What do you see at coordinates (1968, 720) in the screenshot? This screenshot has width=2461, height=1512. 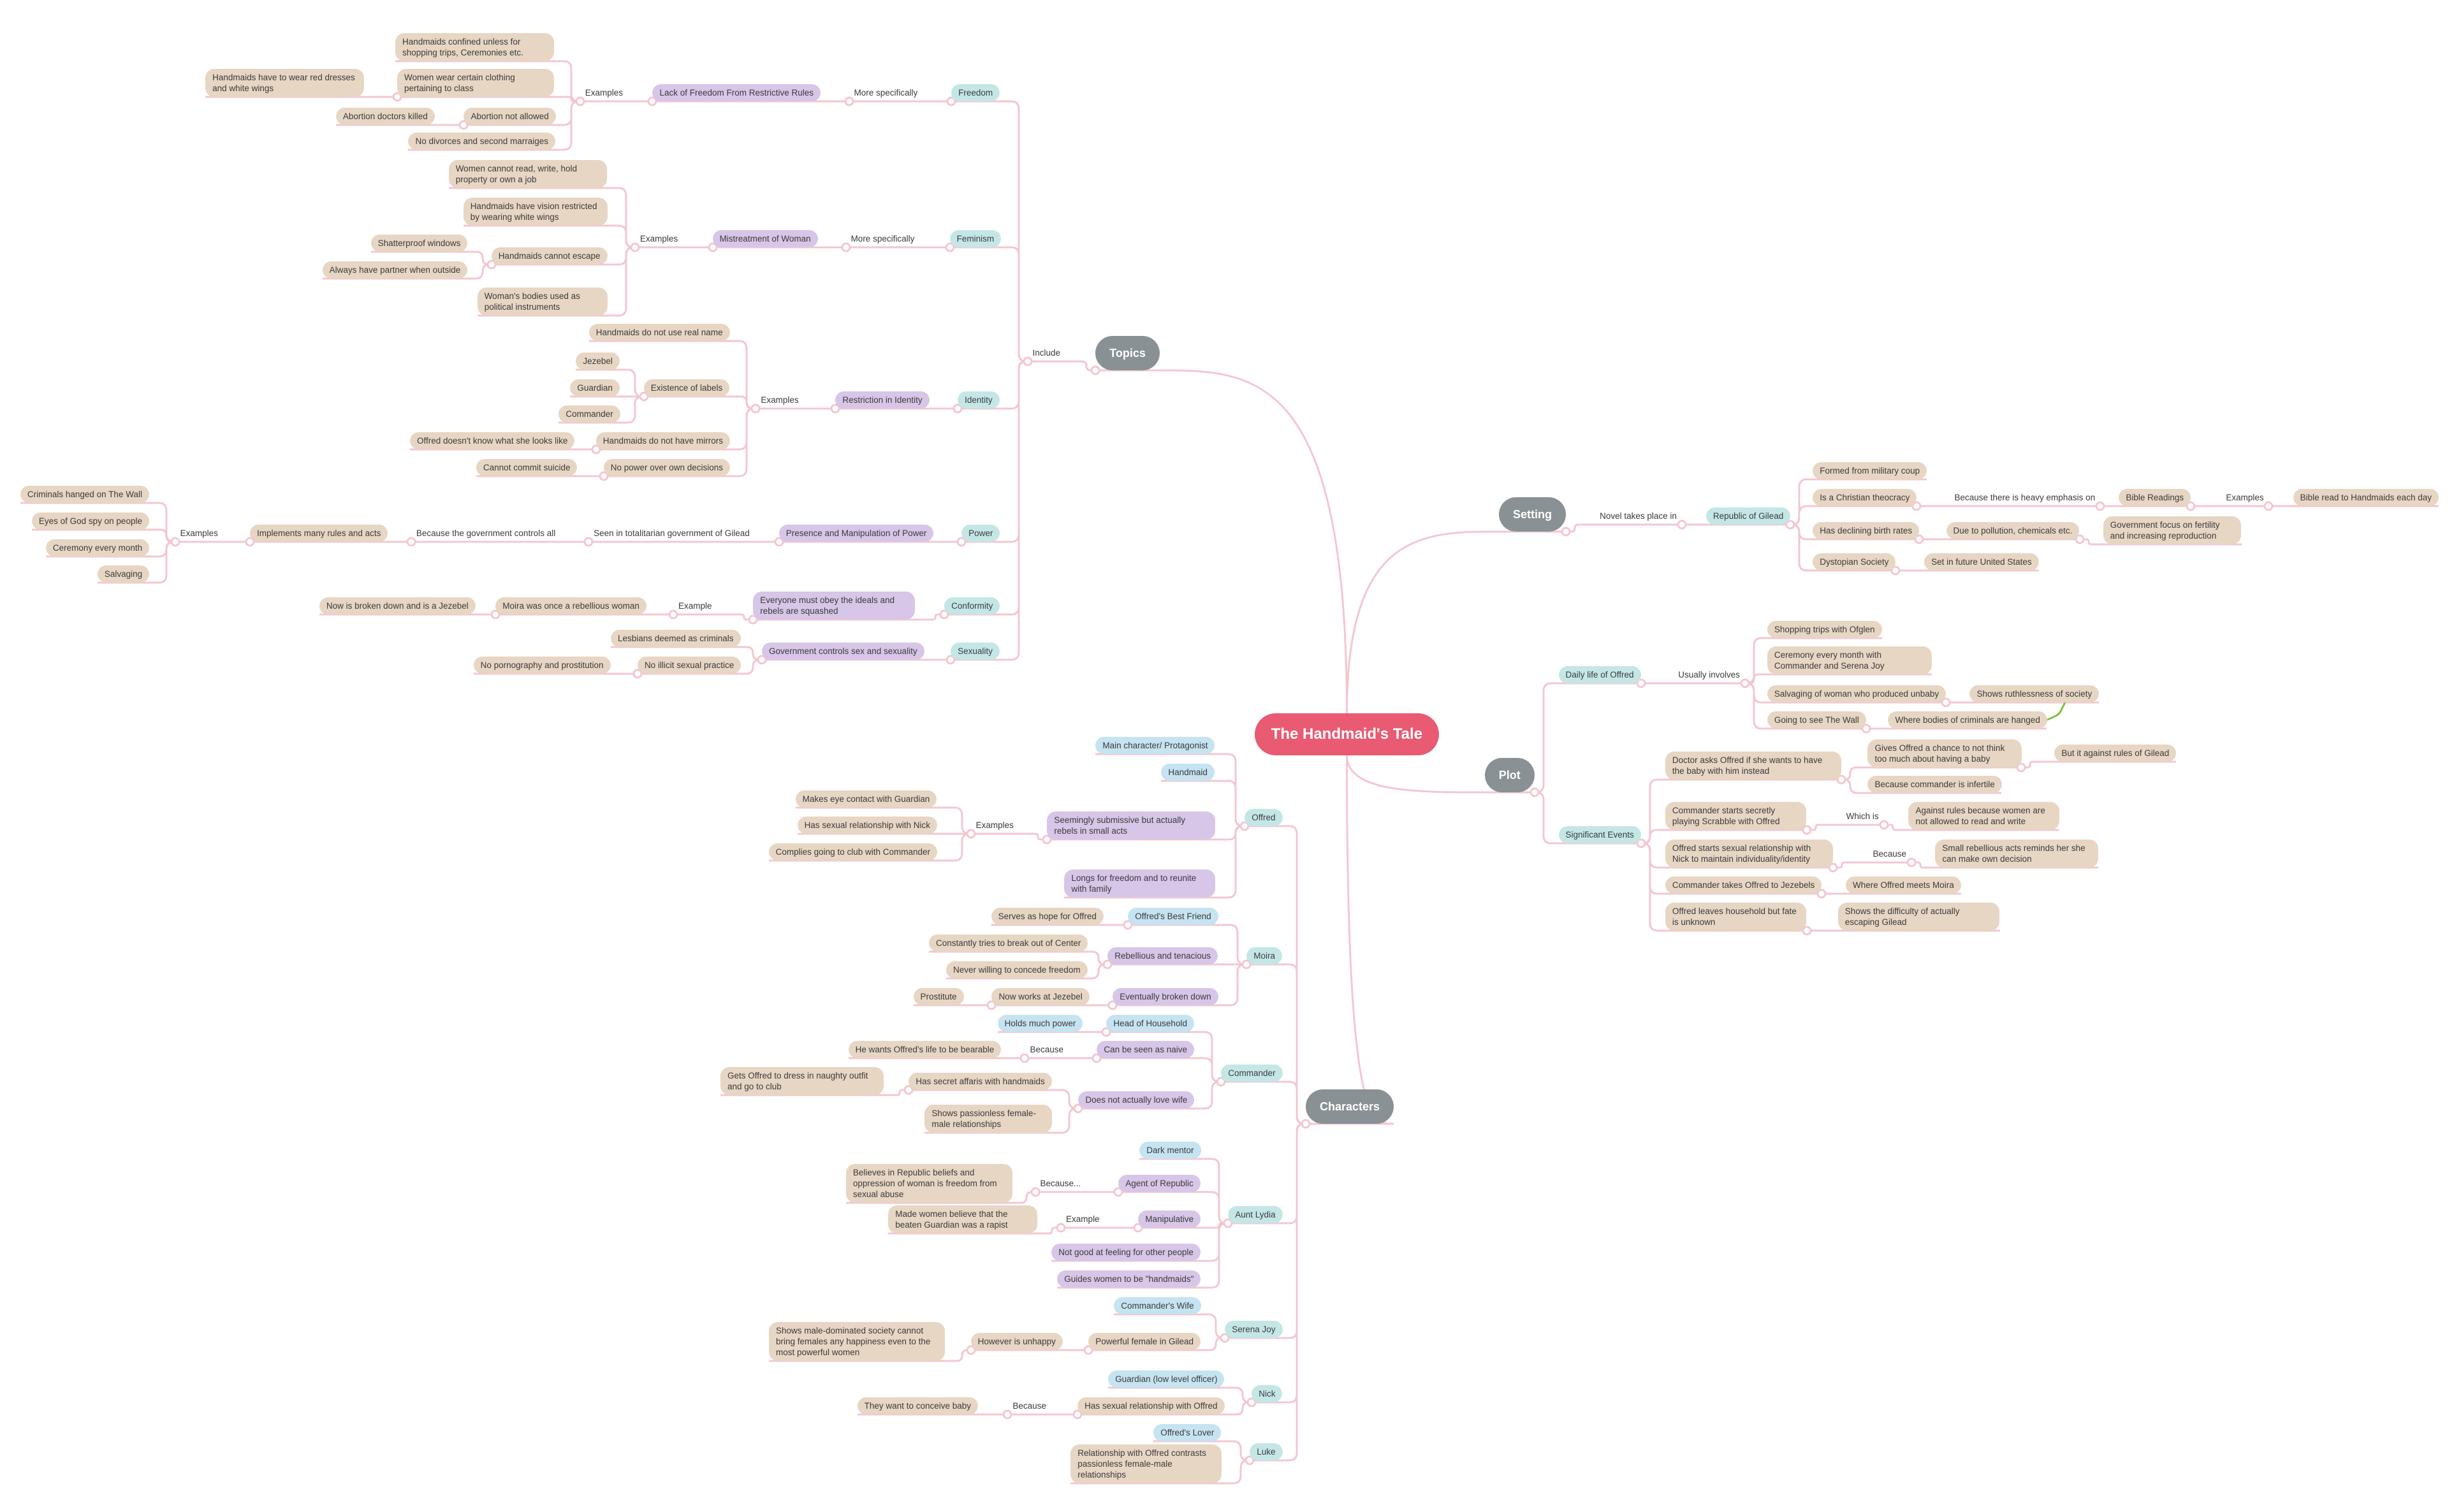 I see `leaf-node: Where bodies of criminals are hanged` at bounding box center [1968, 720].